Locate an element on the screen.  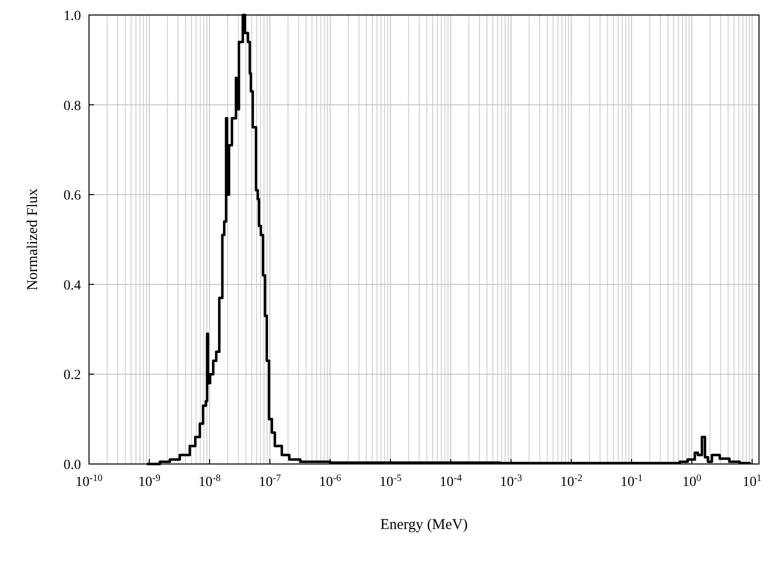
y-tick-label: 0.6 is located at coordinates (72, 196).